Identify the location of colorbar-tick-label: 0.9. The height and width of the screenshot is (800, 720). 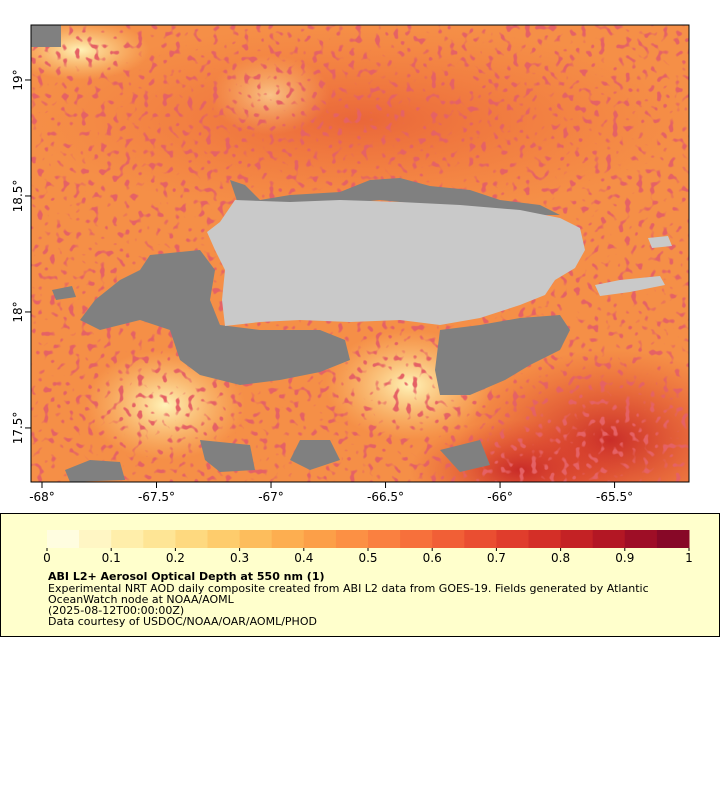
(624, 558).